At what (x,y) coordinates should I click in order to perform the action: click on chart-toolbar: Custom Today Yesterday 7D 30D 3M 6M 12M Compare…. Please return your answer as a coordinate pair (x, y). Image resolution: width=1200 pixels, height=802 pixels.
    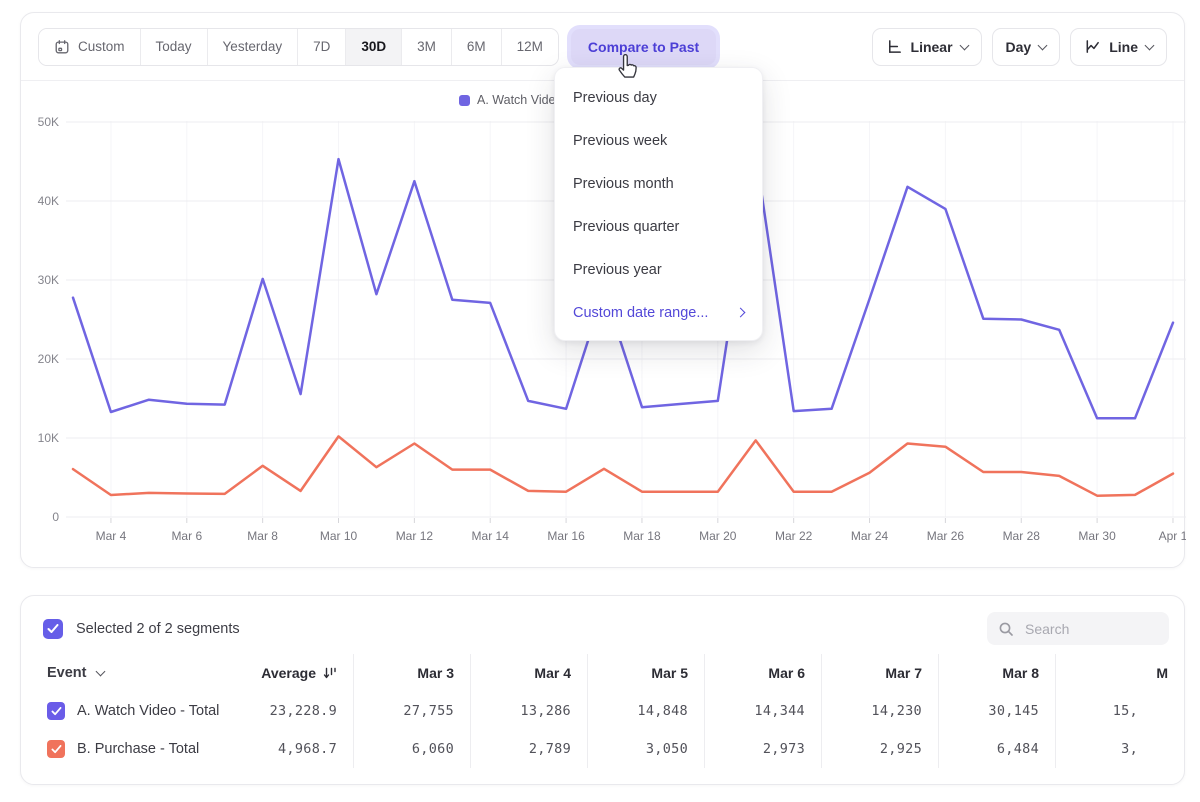
    Looking at the image, I should click on (602, 47).